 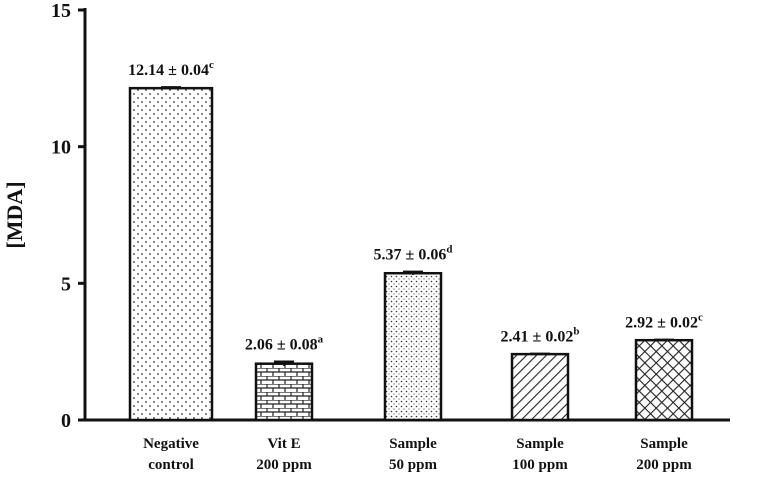 What do you see at coordinates (284, 454) in the screenshot?
I see `x-tick-label: Vit E 200 ppm` at bounding box center [284, 454].